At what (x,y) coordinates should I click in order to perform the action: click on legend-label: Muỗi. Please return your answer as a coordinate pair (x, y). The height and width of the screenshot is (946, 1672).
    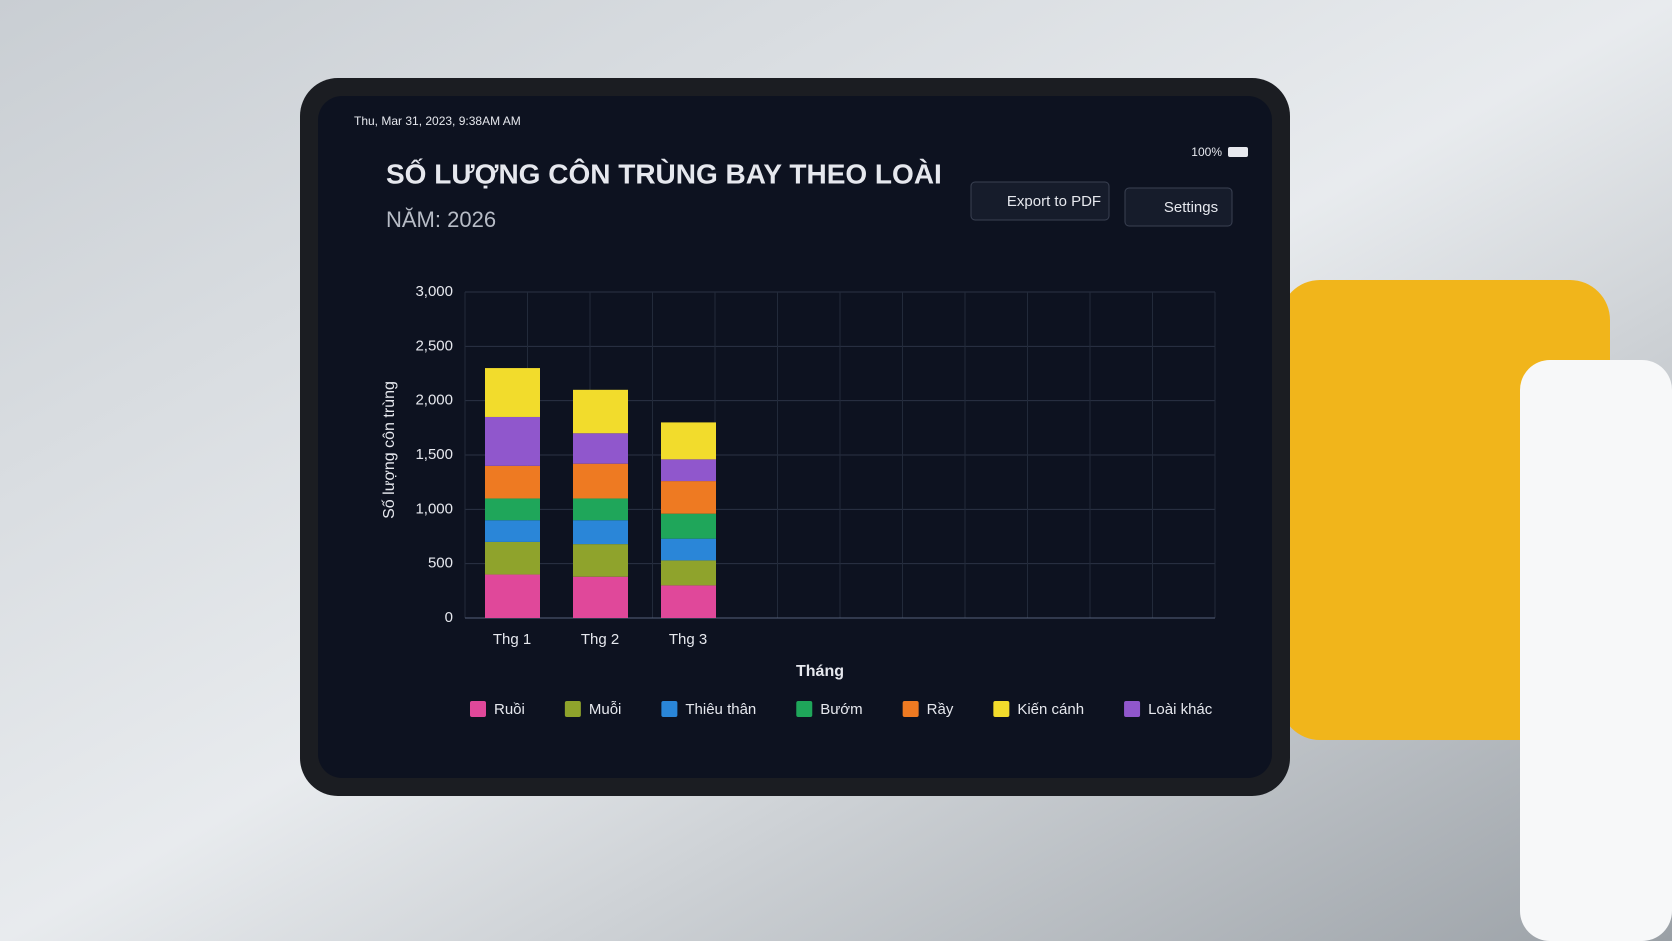
    Looking at the image, I should click on (605, 709).